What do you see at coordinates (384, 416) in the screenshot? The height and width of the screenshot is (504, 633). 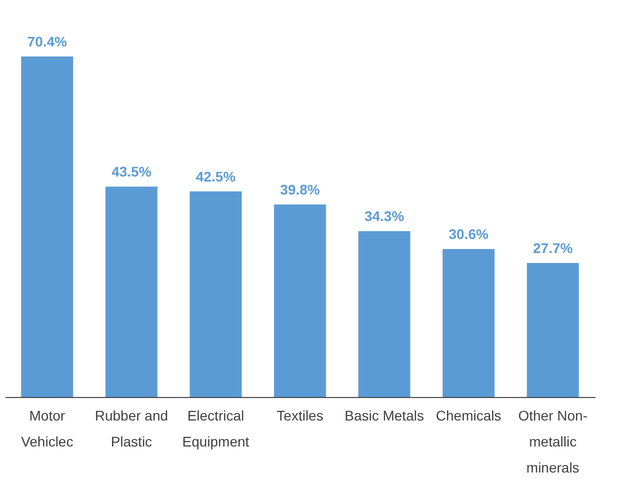 I see `x-tick-label: Basic Metals` at bounding box center [384, 416].